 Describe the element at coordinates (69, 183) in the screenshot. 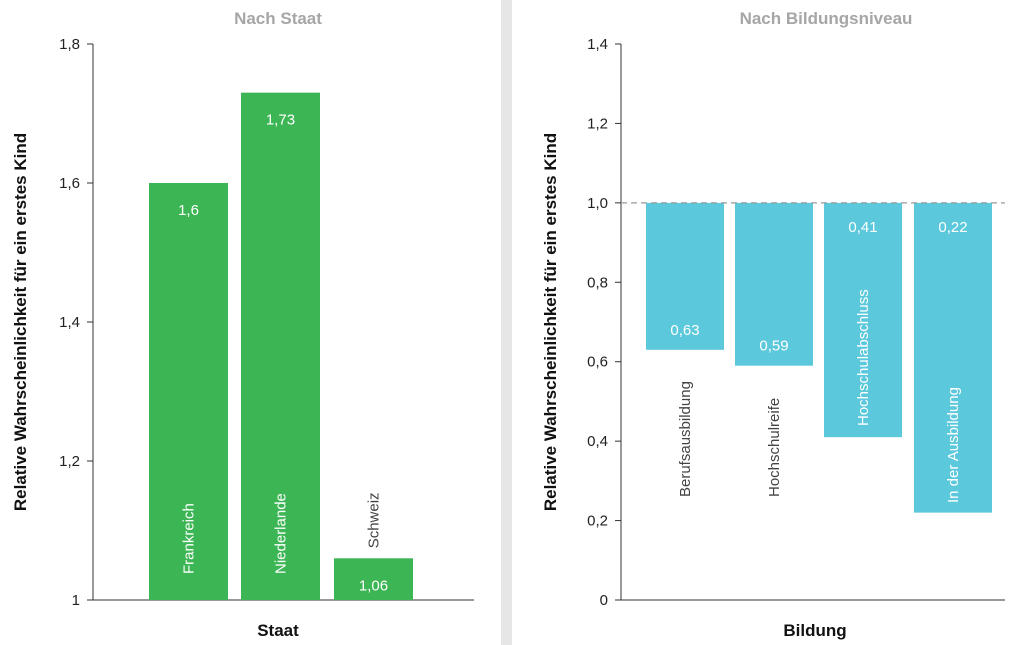

I see `chart1-y-tick-label: 1,6` at that location.